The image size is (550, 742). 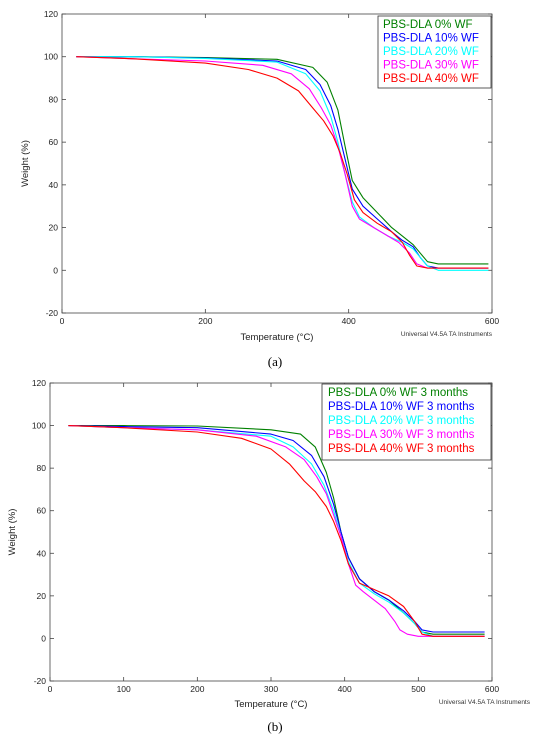 I want to click on legend-entry: PBS-DLA 10% WF, so click(x=431, y=39).